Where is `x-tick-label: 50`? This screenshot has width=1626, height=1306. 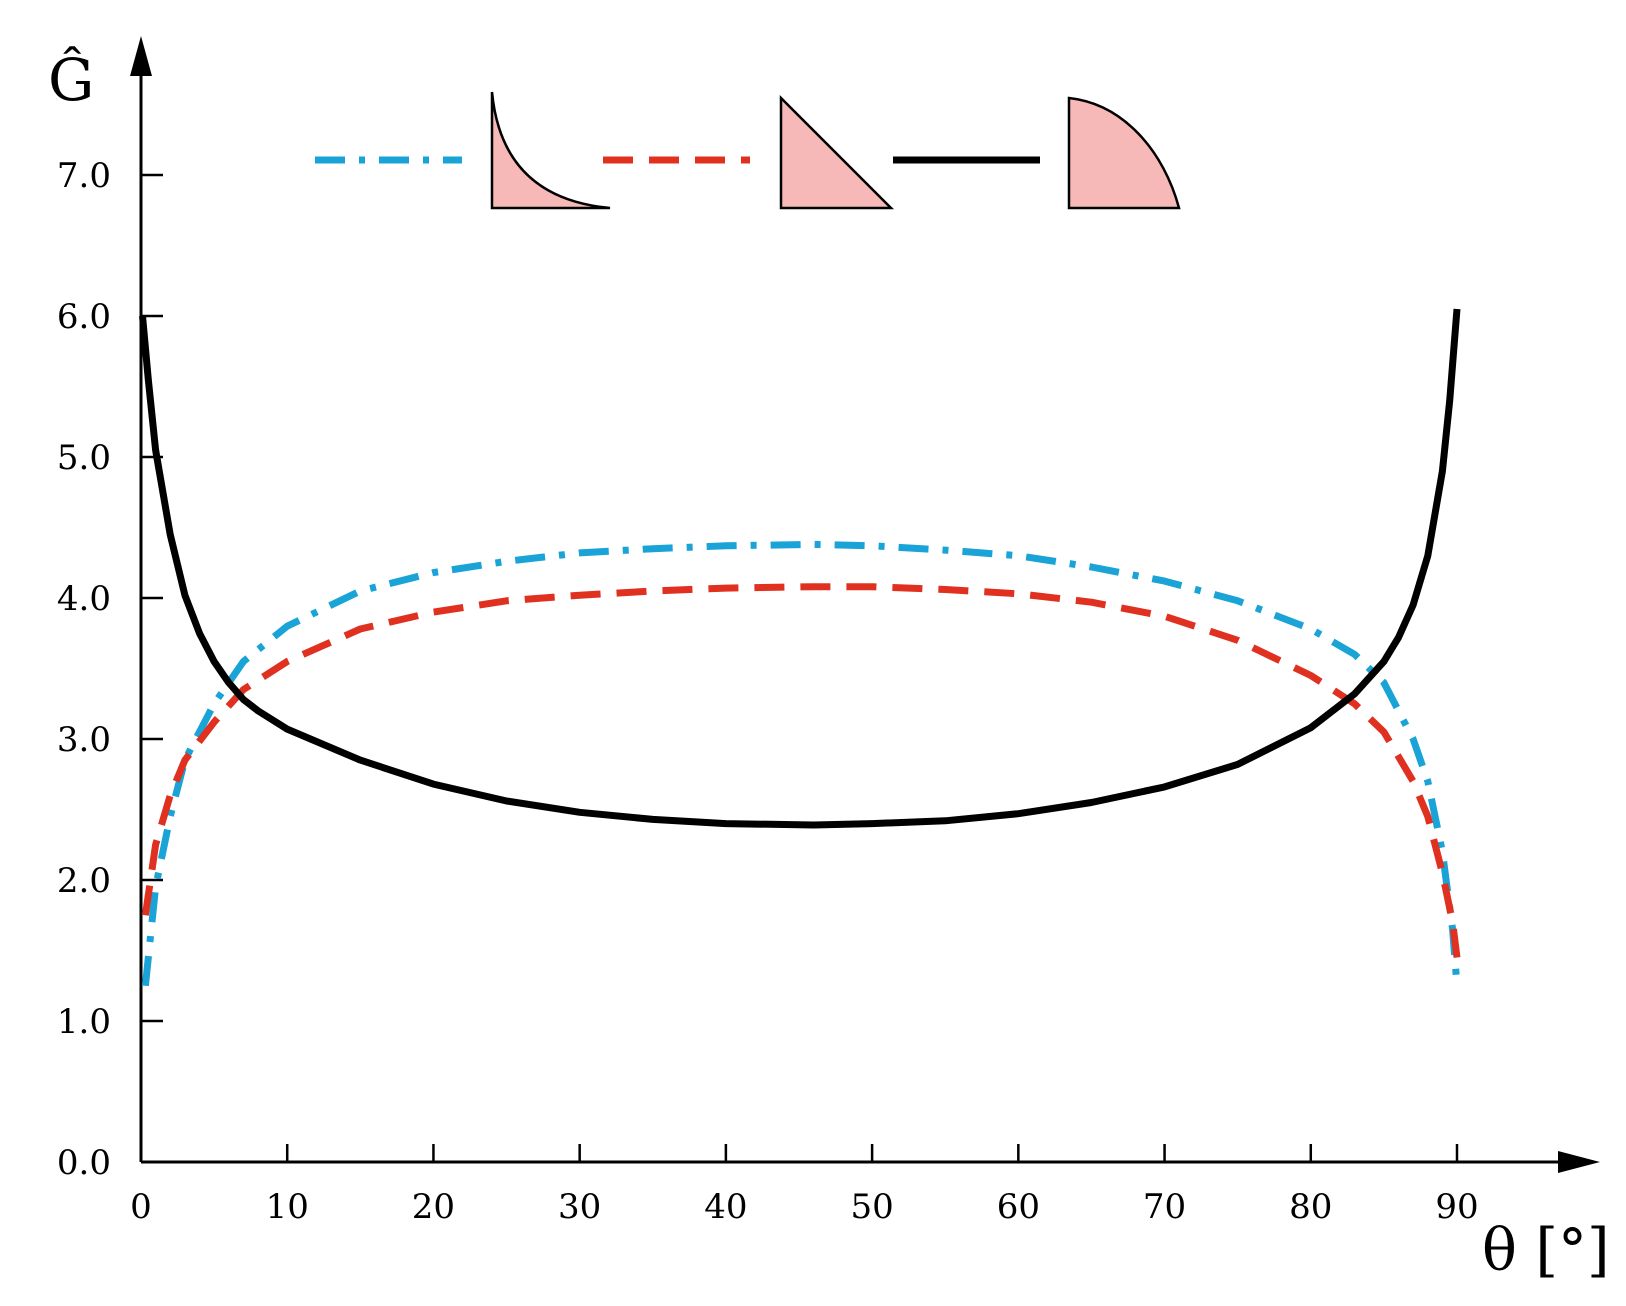 x-tick-label: 50 is located at coordinates (871, 1207).